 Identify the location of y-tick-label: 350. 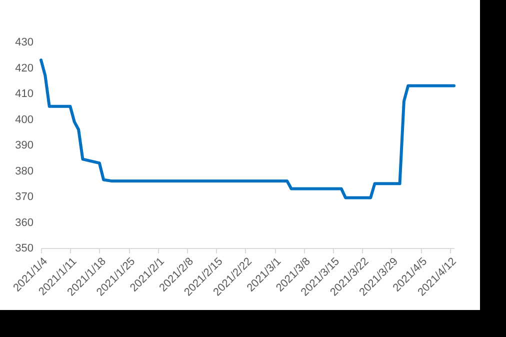
(24, 248).